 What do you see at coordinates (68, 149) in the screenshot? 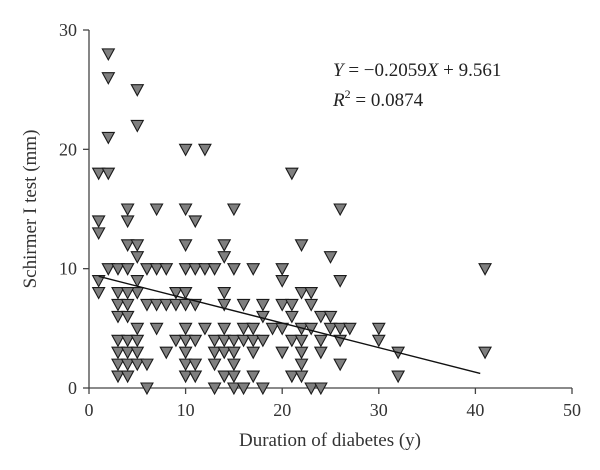
I see `y-tick-label: 20` at bounding box center [68, 149].